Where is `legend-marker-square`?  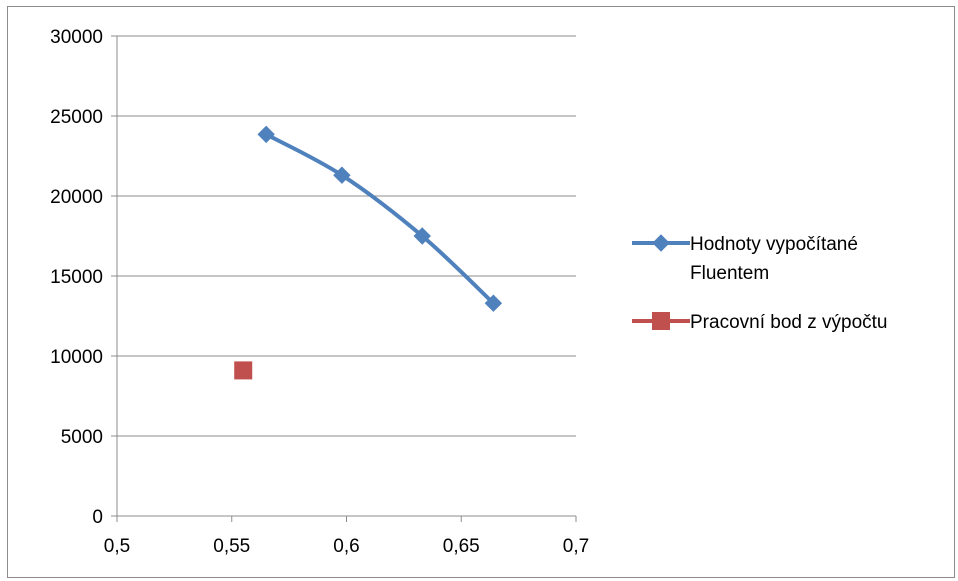 legend-marker-square is located at coordinates (661, 321).